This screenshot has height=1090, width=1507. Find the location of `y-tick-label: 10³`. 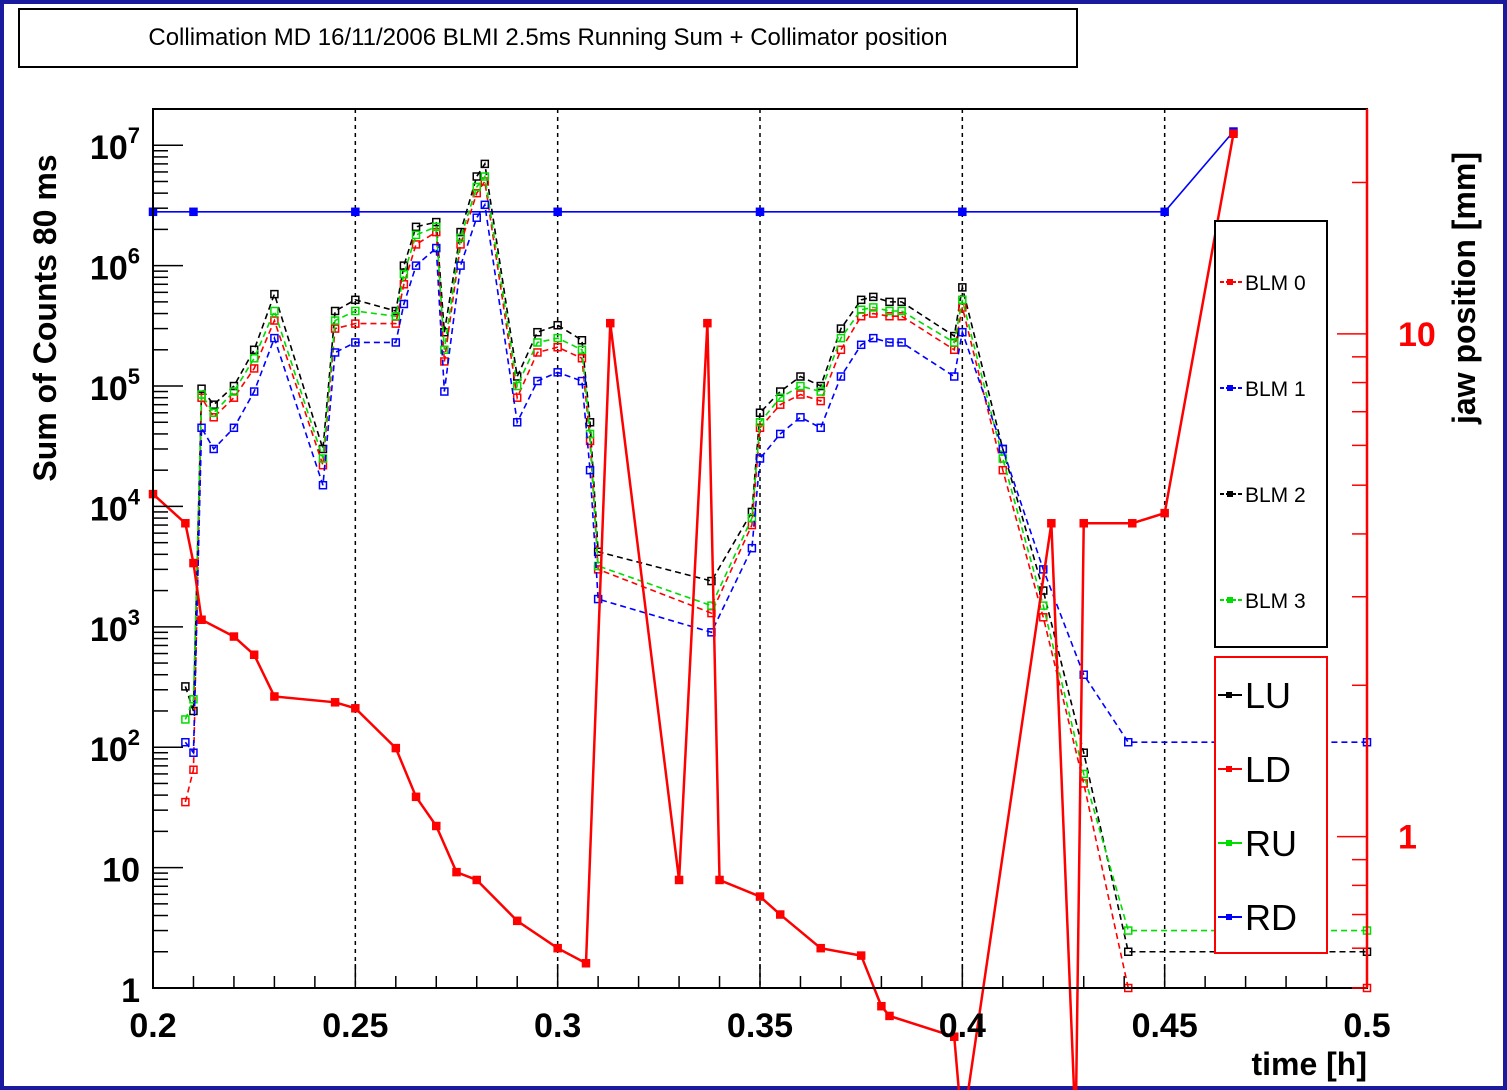

y-tick-label: 10³ is located at coordinates (115, 627).